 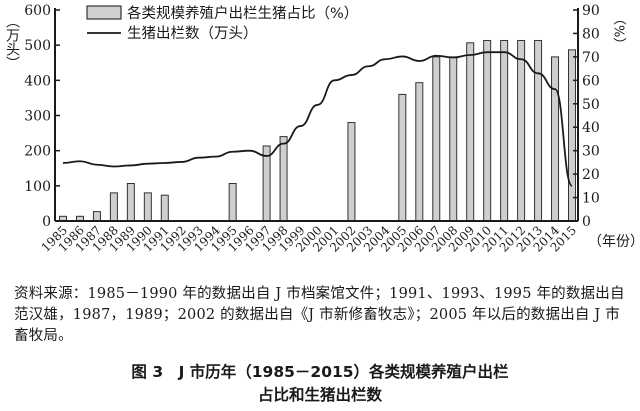 What do you see at coordinates (12, 42) in the screenshot?
I see `left-axis-unit: （万头）` at bounding box center [12, 42].